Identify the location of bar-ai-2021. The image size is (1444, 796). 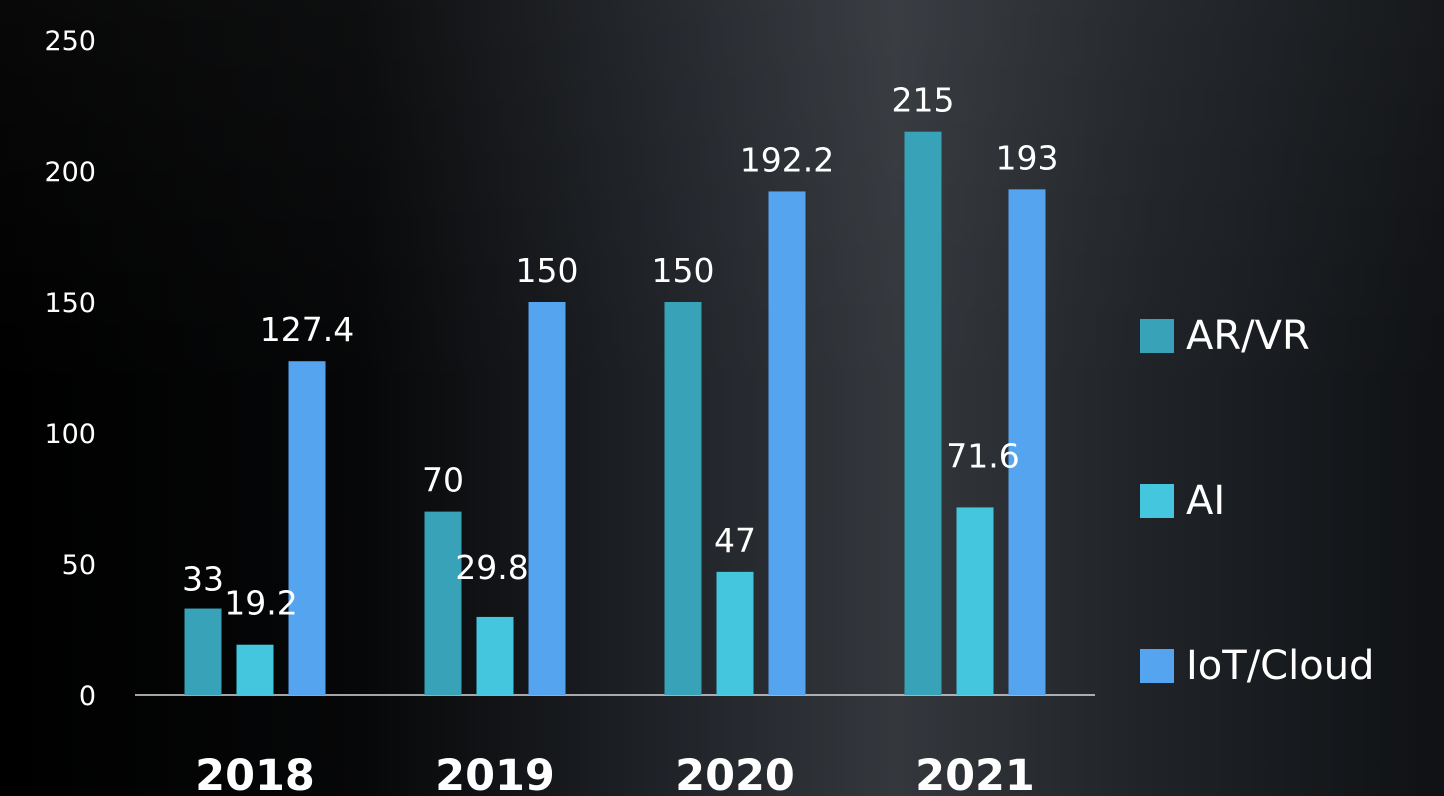
(975, 601).